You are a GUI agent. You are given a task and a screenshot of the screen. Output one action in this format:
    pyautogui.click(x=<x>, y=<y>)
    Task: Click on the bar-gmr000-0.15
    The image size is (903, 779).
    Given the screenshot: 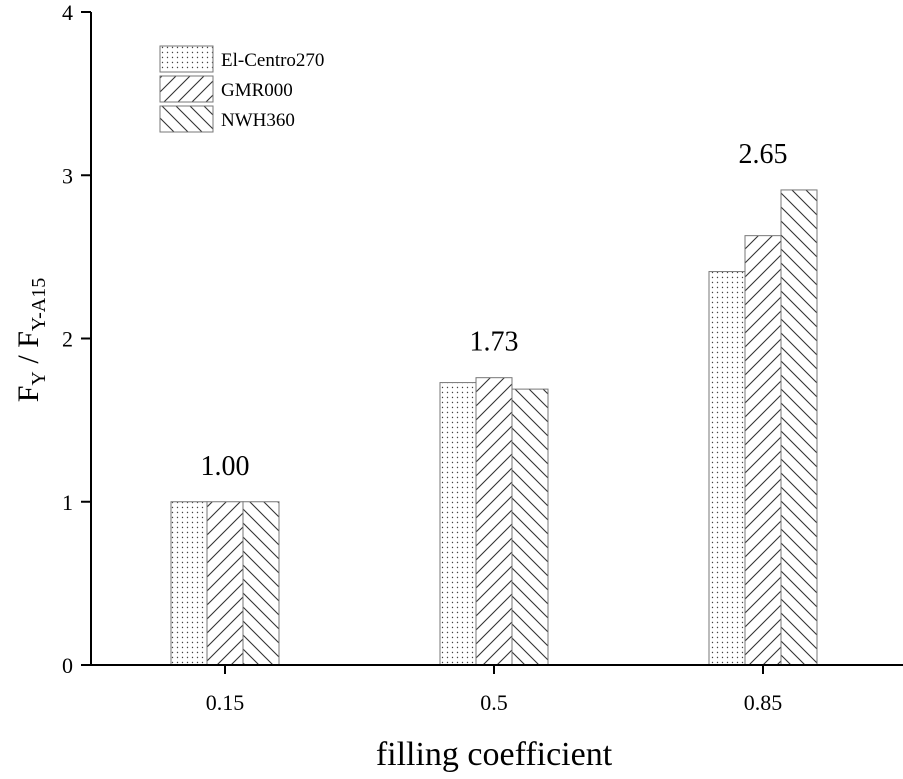 What is the action you would take?
    pyautogui.click(x=225, y=583)
    